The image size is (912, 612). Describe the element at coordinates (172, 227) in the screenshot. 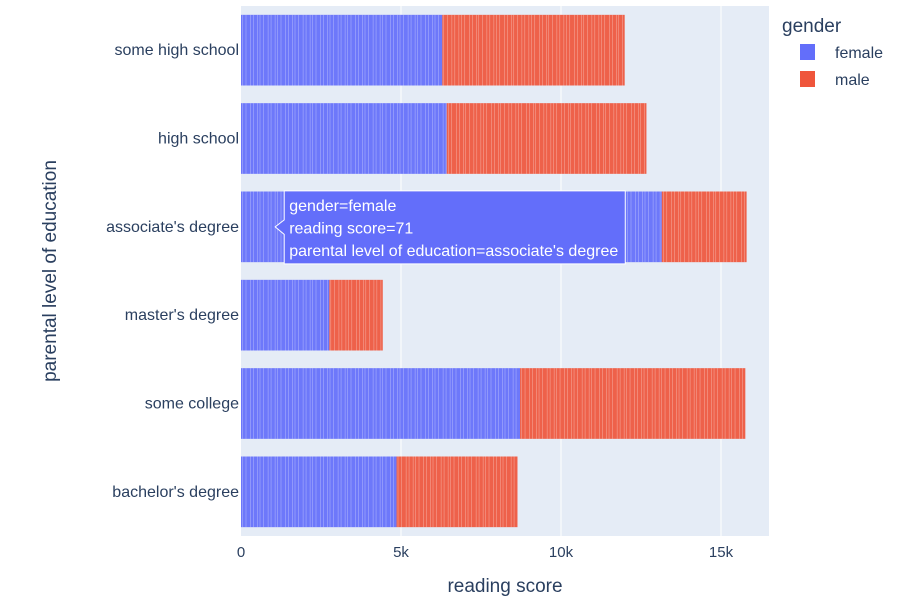

I see `y-tick-label: associate's degree` at that location.